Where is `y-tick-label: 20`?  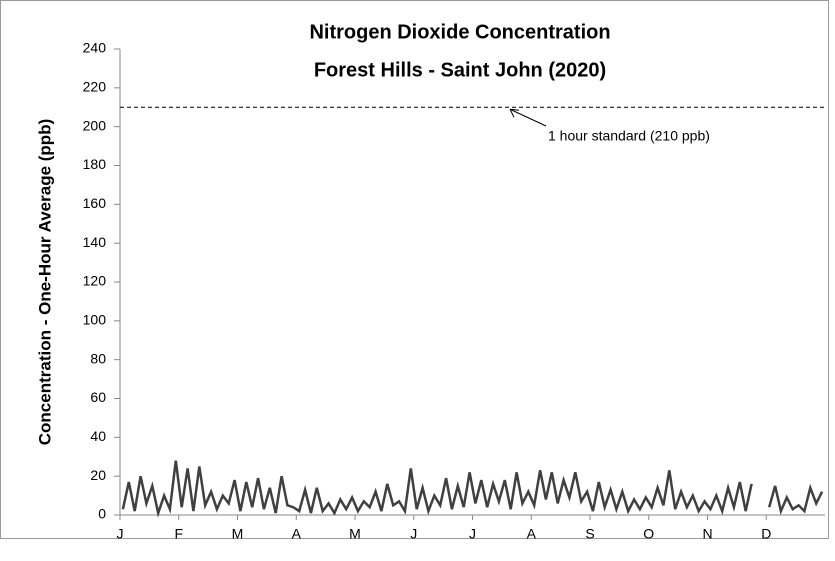
y-tick-label: 20 is located at coordinates (98, 475).